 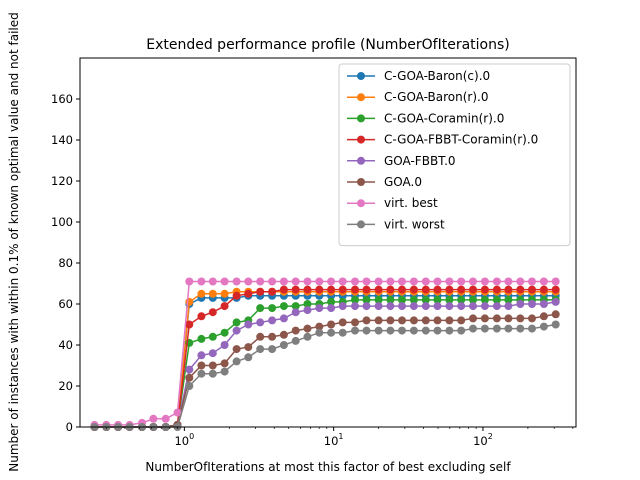 I want to click on y-tick-label: 0, so click(x=69, y=427).